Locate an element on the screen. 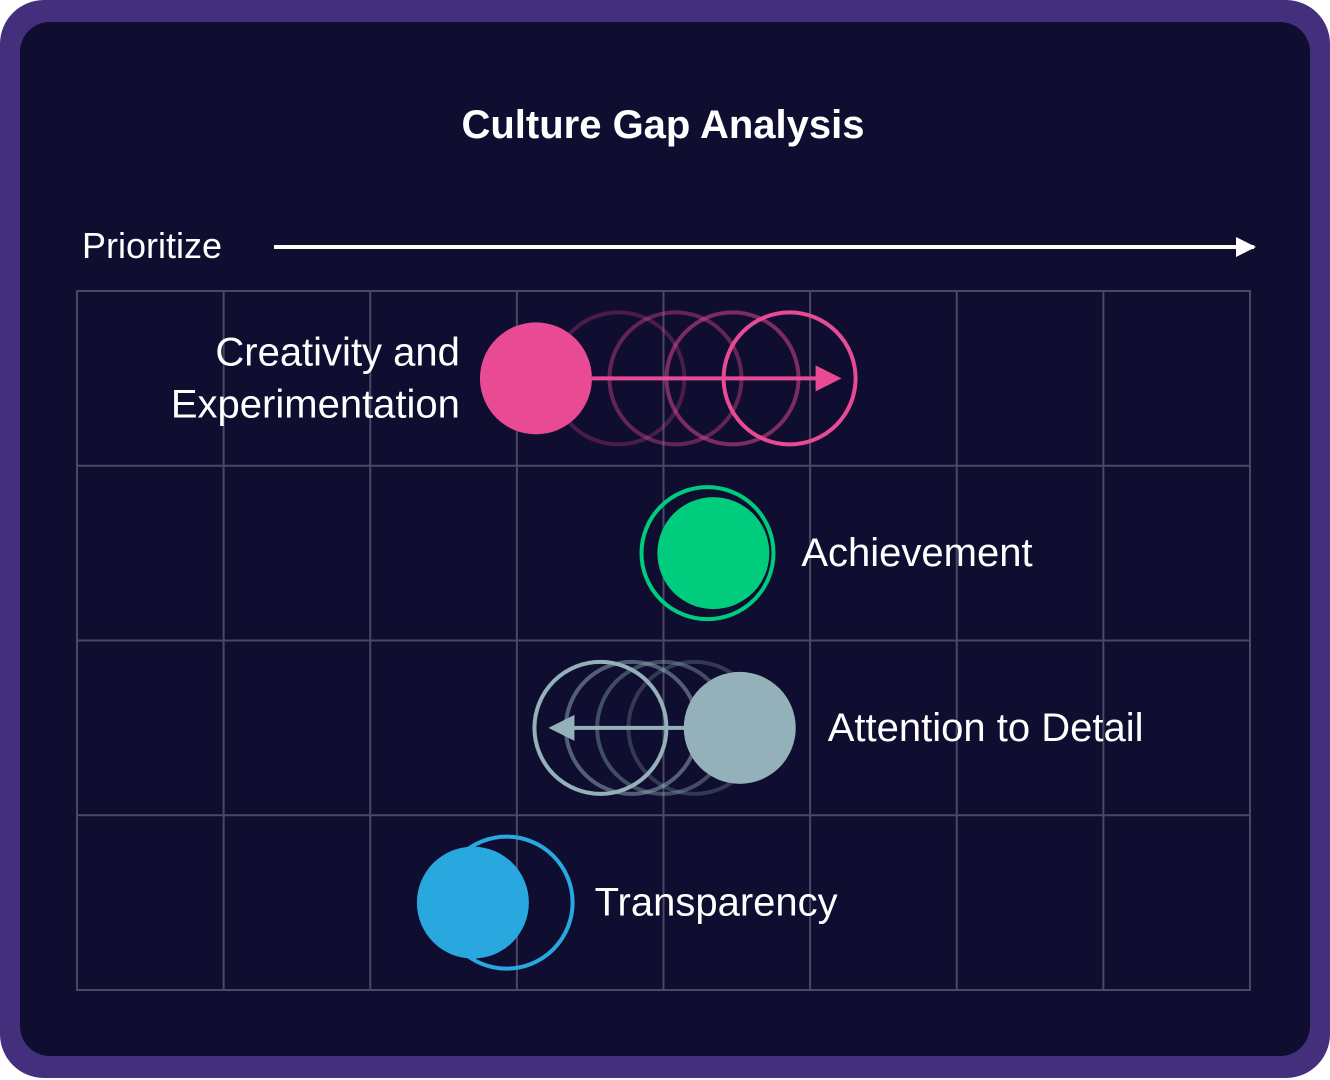 The width and height of the screenshot is (1330, 1080). row-label: Achievement is located at coordinates (916, 553).